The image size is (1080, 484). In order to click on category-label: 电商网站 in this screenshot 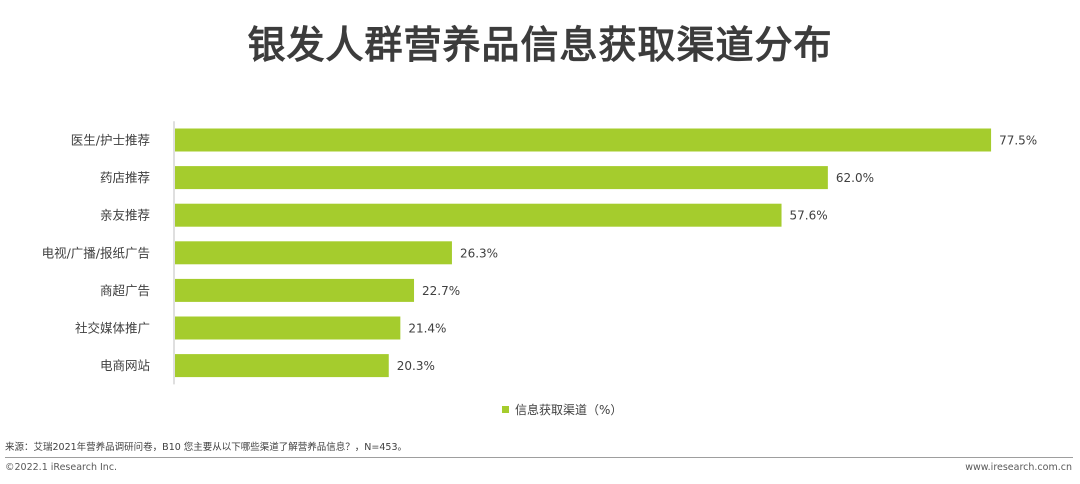, I will do `click(125, 365)`.